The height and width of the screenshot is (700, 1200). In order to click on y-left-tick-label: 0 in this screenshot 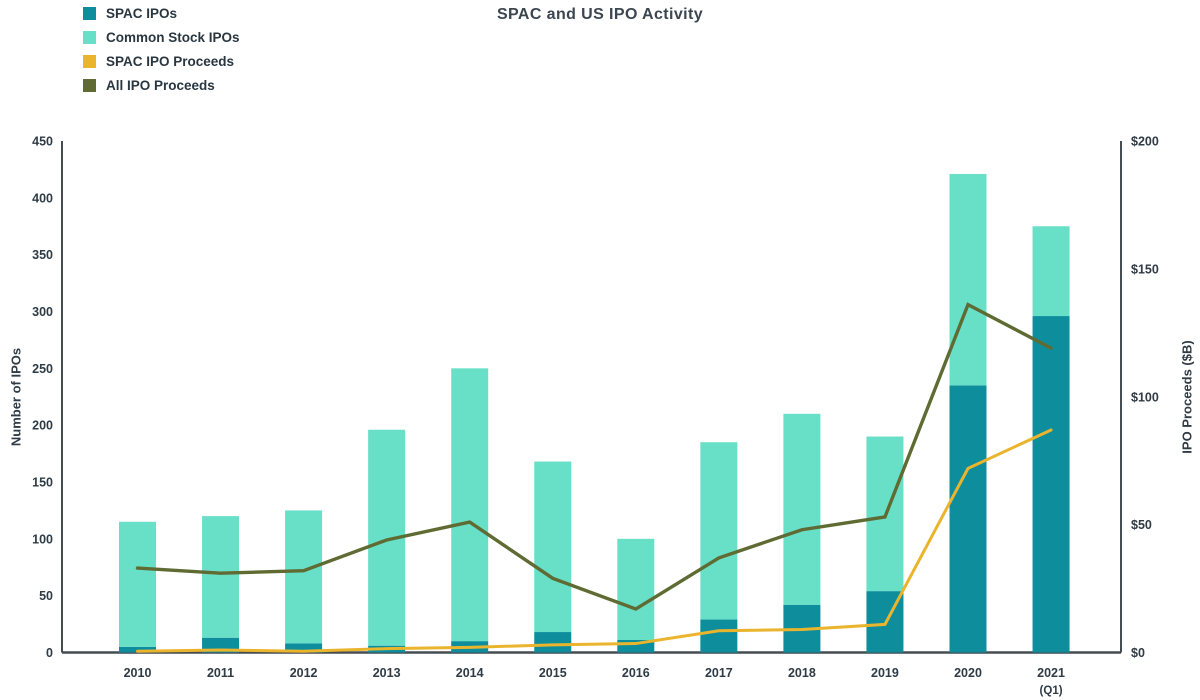, I will do `click(49, 653)`.